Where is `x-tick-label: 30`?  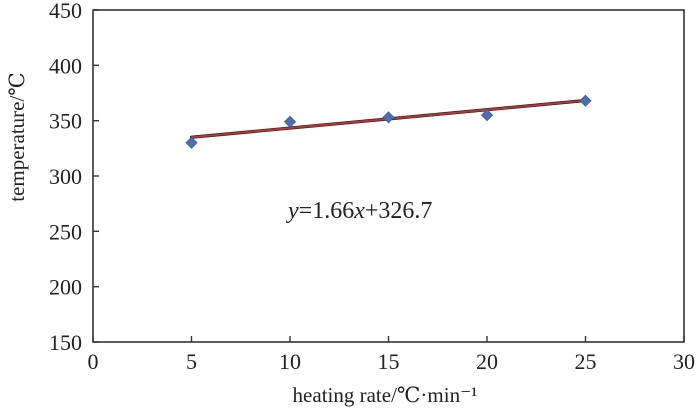 x-tick-label: 30 is located at coordinates (684, 361).